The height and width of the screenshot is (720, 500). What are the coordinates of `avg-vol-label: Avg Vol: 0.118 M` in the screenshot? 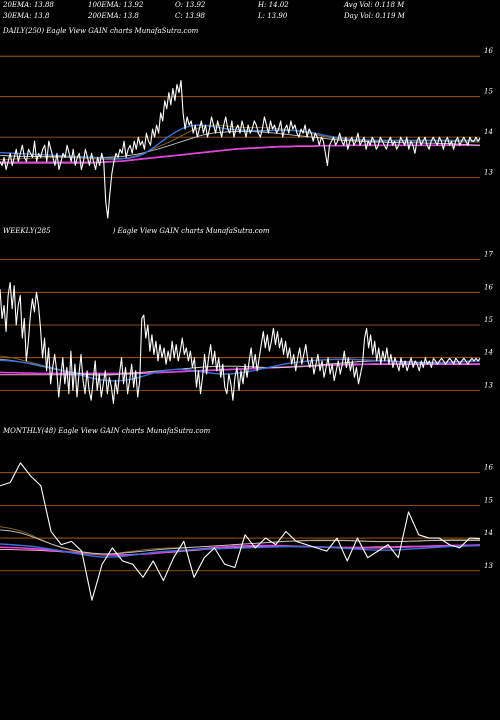 It's located at (374, 5).